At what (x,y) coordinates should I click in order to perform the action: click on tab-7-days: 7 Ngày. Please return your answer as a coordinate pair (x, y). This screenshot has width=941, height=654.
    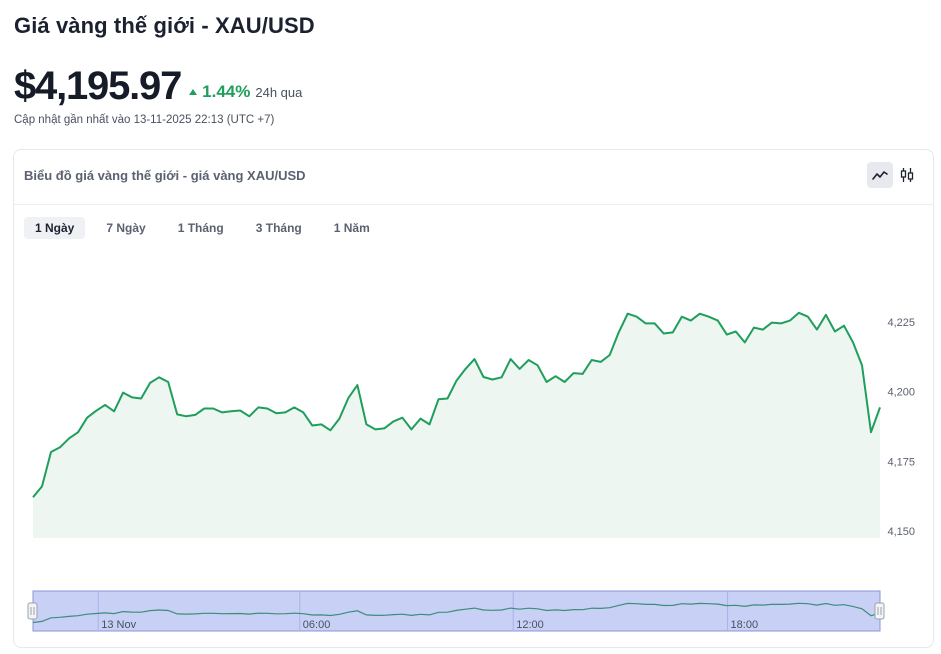
    Looking at the image, I should click on (126, 228).